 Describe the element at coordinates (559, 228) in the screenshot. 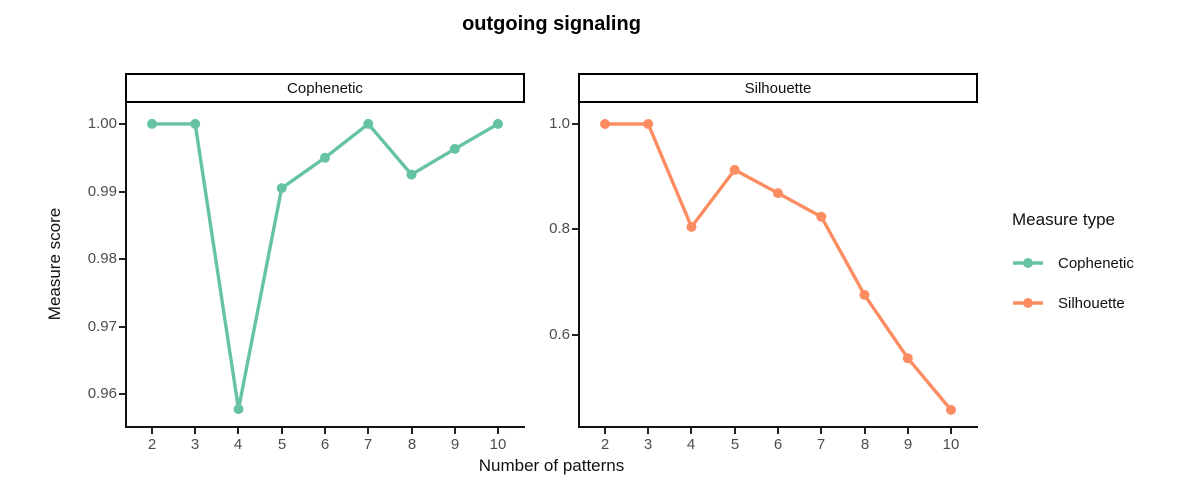

I see `y-tick-label: 0.8` at that location.